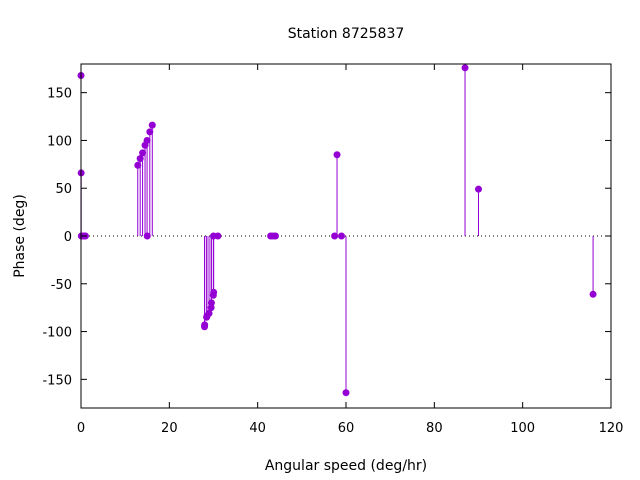 The image size is (640, 480). Describe the element at coordinates (20, 236) in the screenshot. I see `y-axis-label: Phase (deg)` at that location.